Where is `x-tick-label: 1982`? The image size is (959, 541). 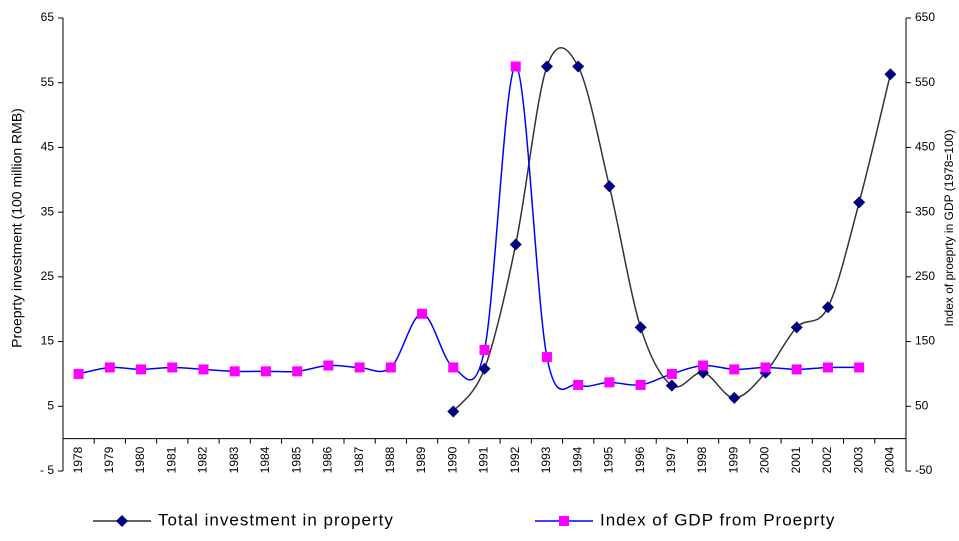
x-tick-label: 1982 is located at coordinates (203, 459).